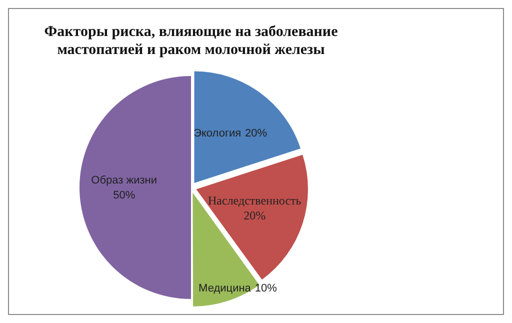 The width and height of the screenshot is (512, 323). What do you see at coordinates (124, 196) in the screenshot?
I see `data-label: 50%` at bounding box center [124, 196].